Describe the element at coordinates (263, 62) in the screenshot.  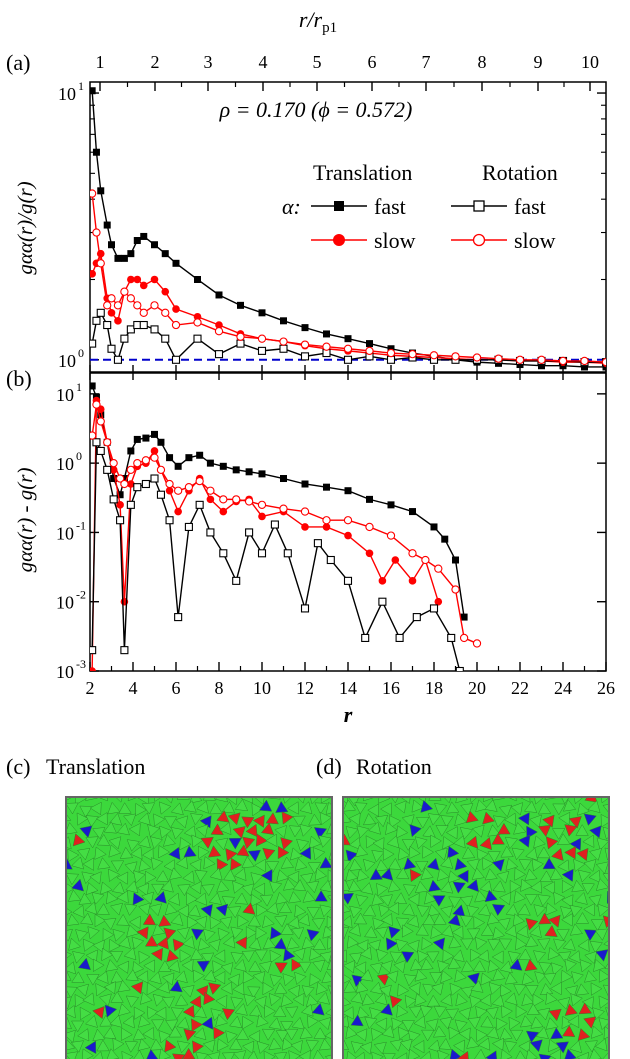
I see `top-tick-label: 4` at that location.